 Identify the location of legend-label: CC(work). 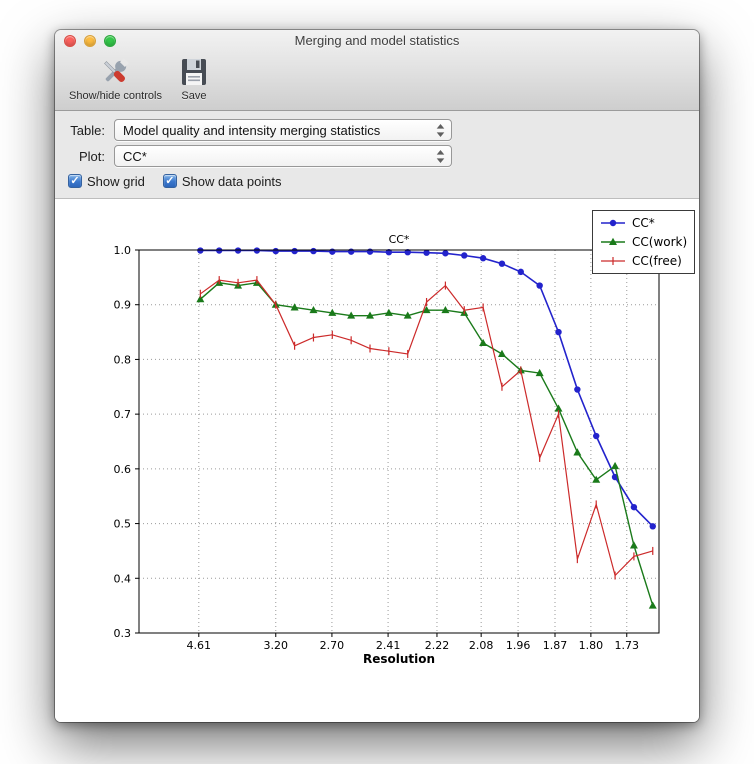
(660, 242).